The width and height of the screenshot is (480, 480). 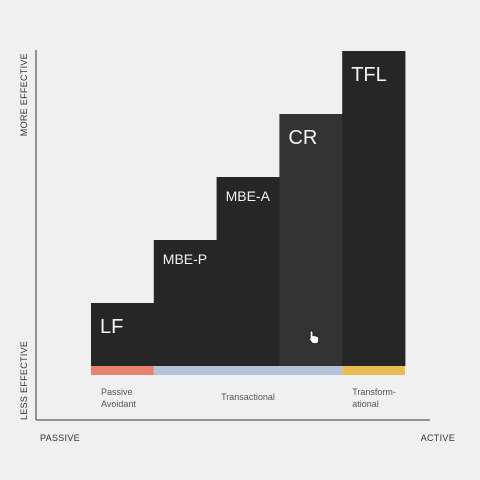 What do you see at coordinates (438, 438) in the screenshot?
I see `x-axis-right-label: ACTIVE` at bounding box center [438, 438].